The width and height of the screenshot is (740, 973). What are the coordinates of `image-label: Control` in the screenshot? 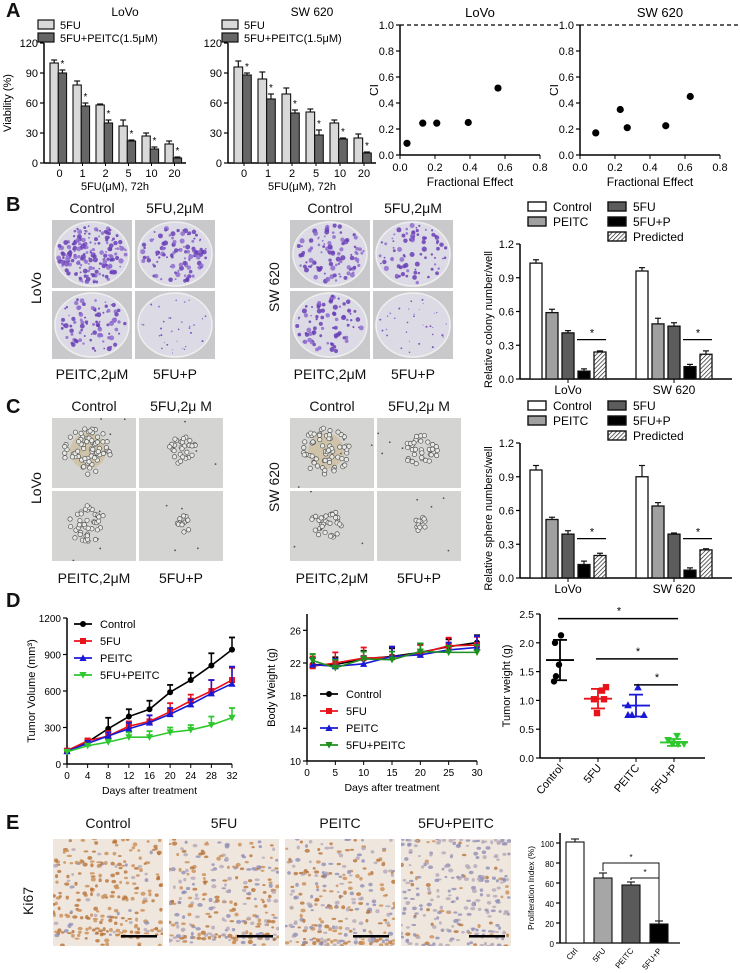 It's located at (94, 406).